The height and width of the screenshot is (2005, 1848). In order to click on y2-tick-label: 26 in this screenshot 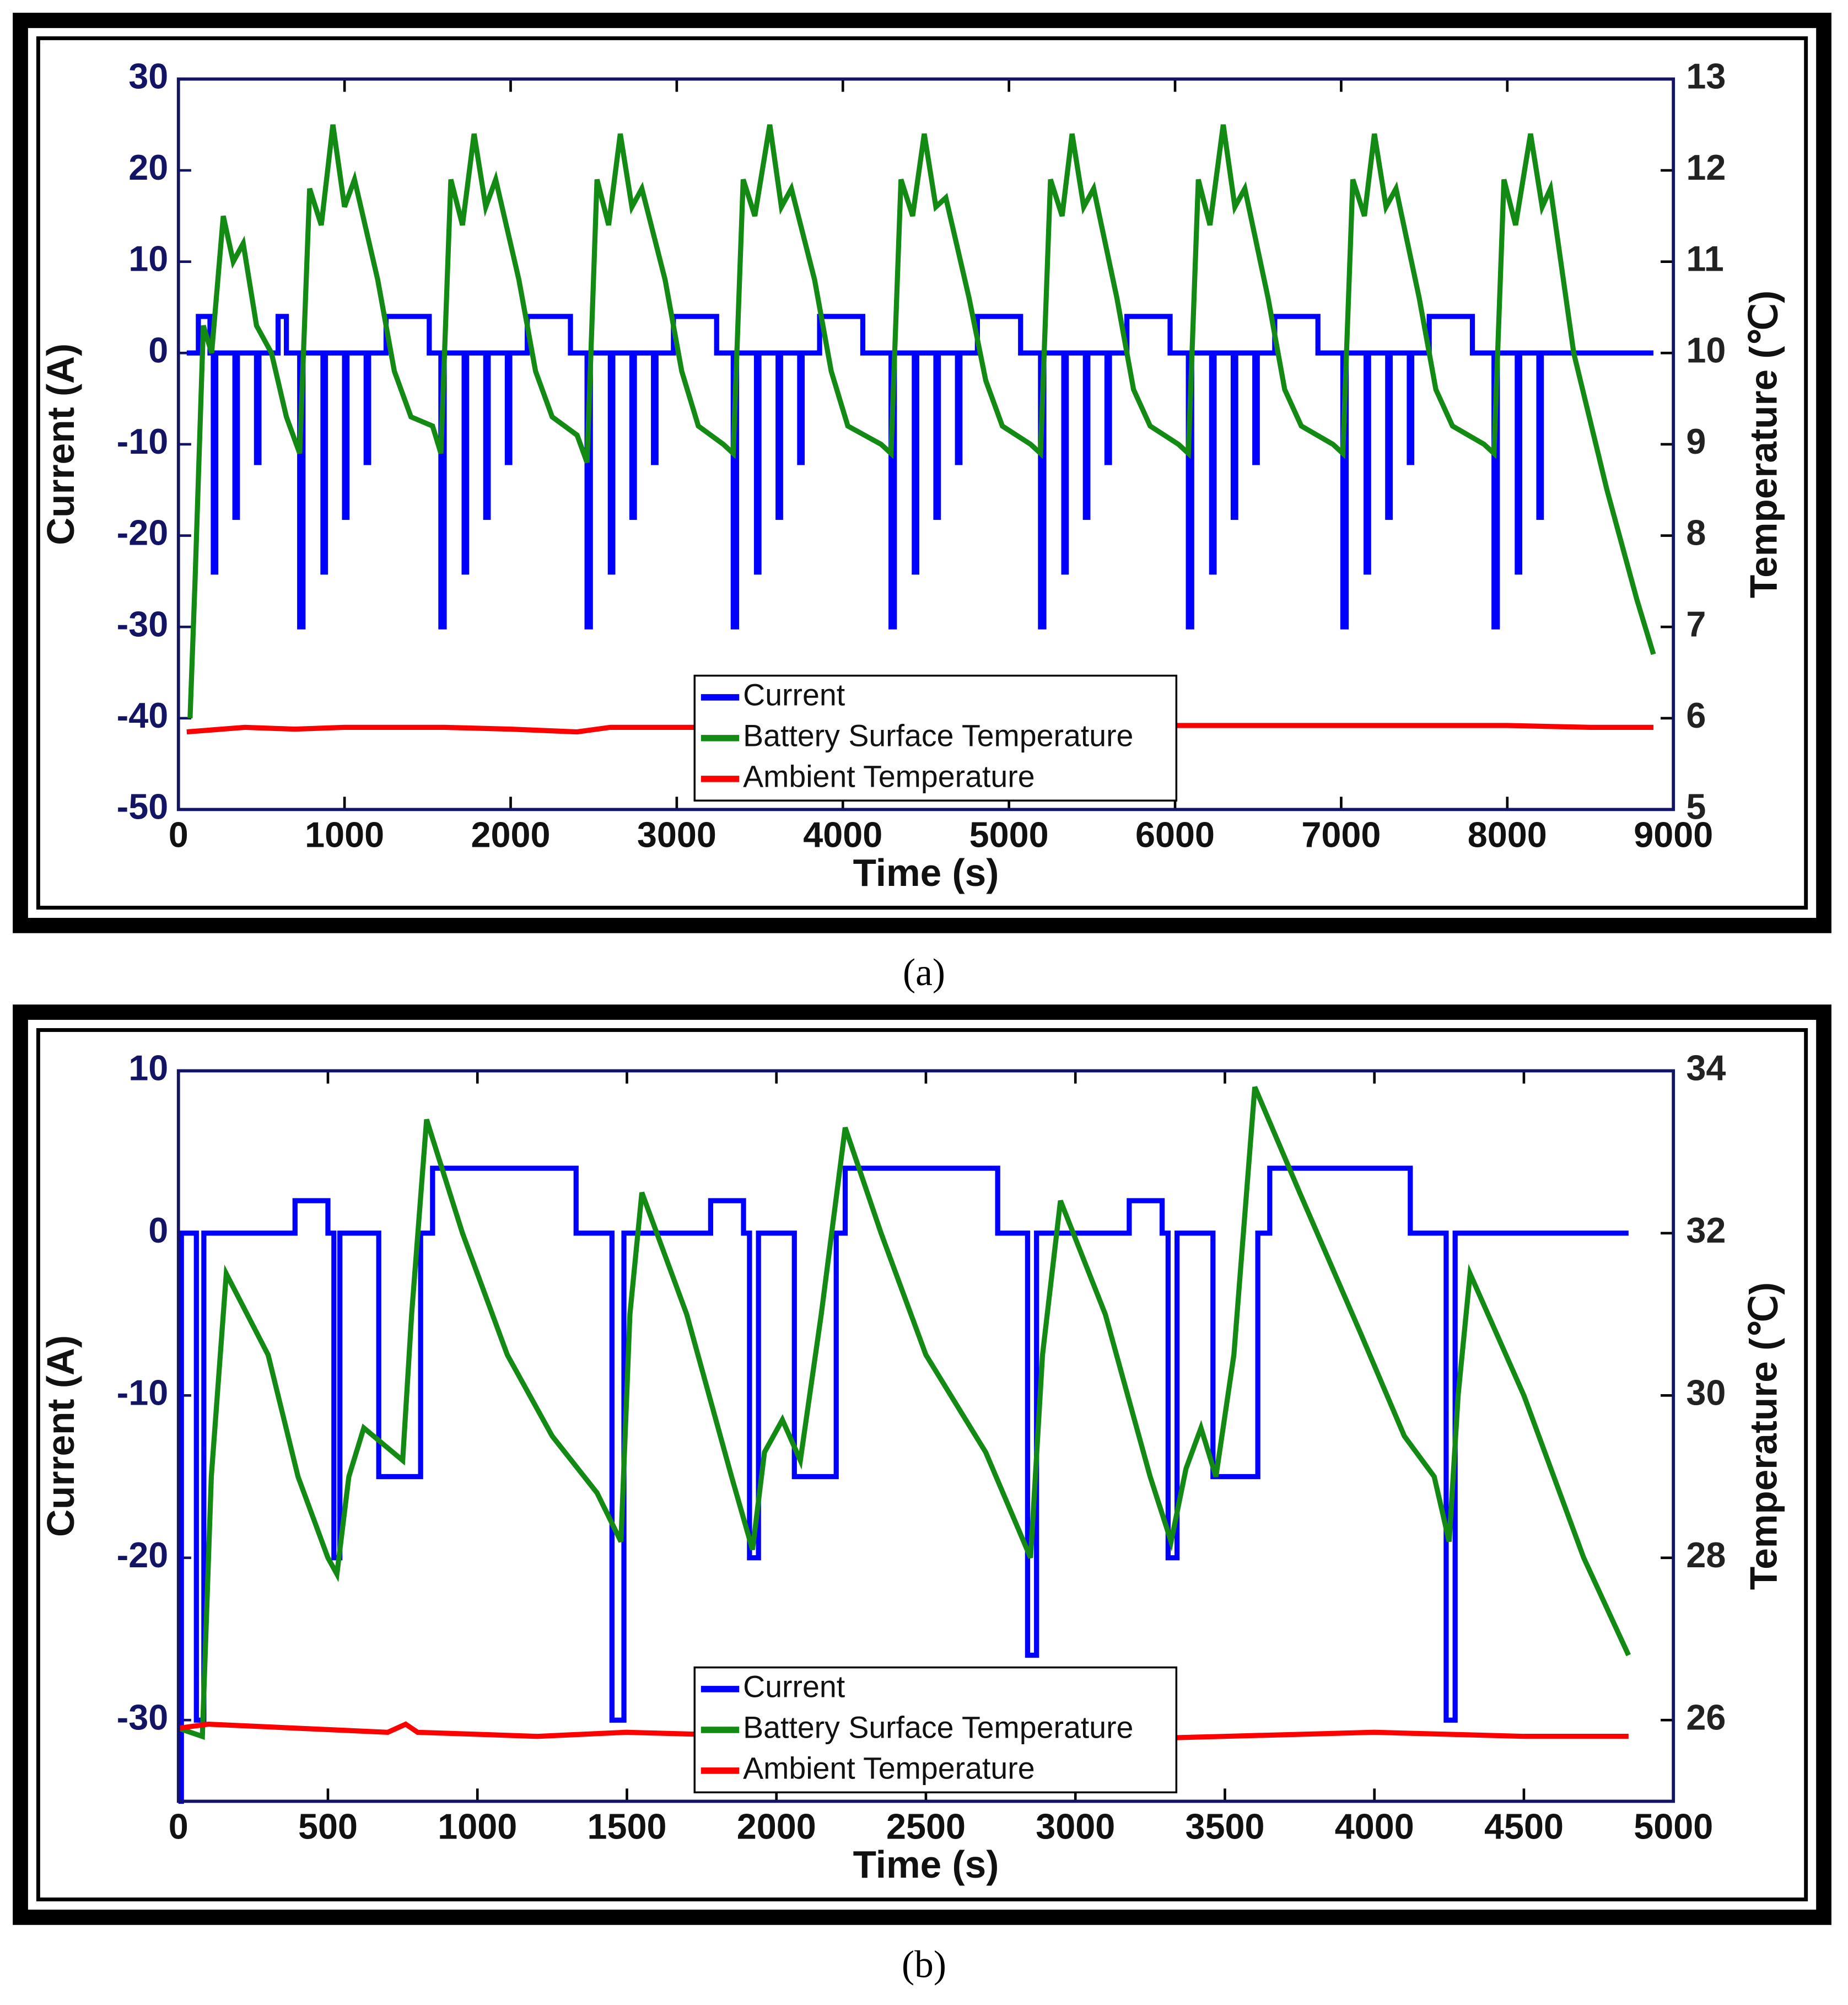, I will do `click(1706, 1717)`.